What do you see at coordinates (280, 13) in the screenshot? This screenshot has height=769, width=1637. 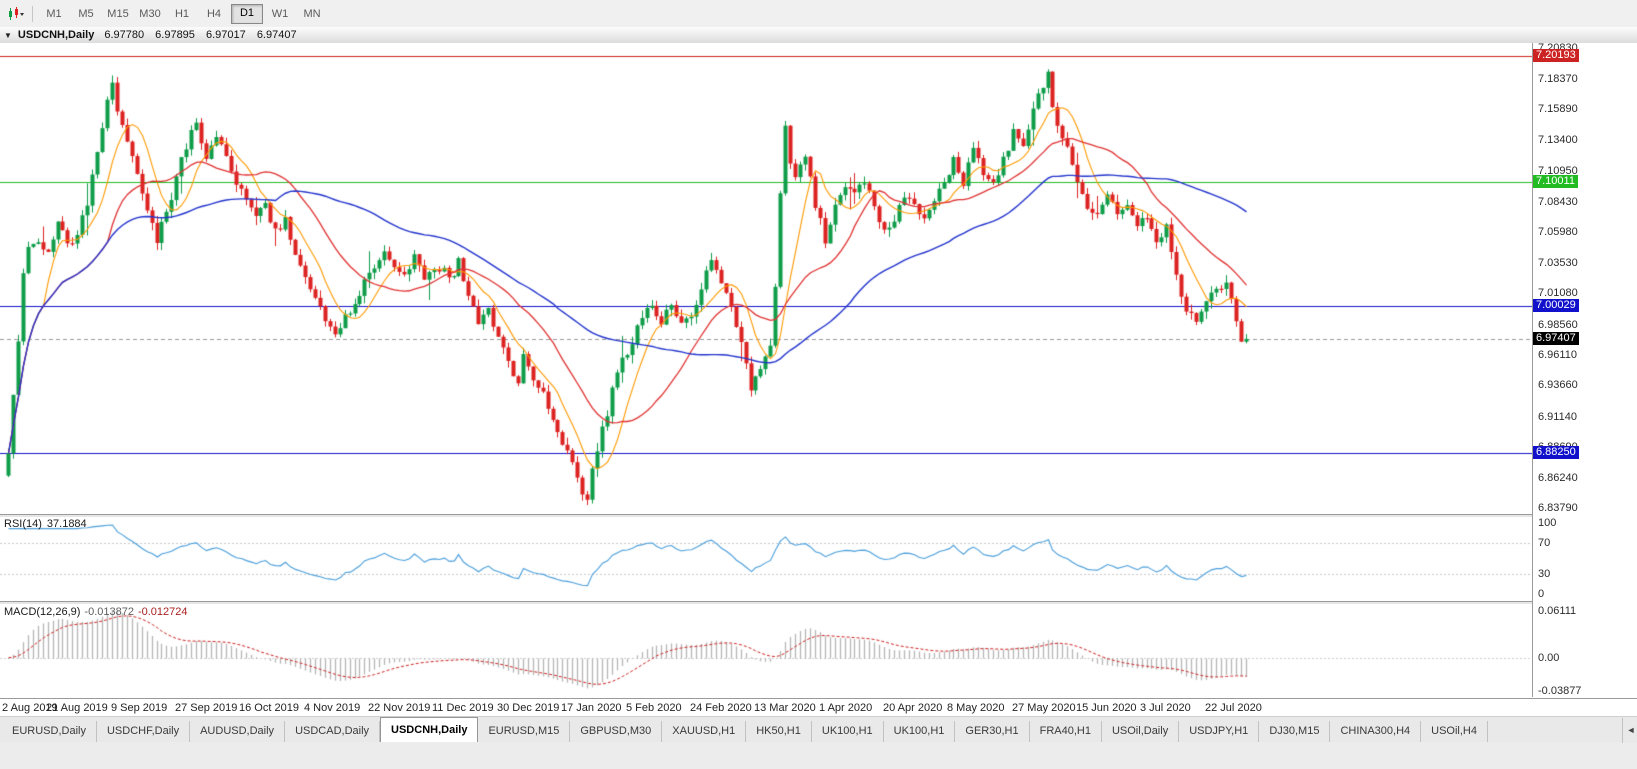 I see `timeframe-button-w1: W1` at bounding box center [280, 13].